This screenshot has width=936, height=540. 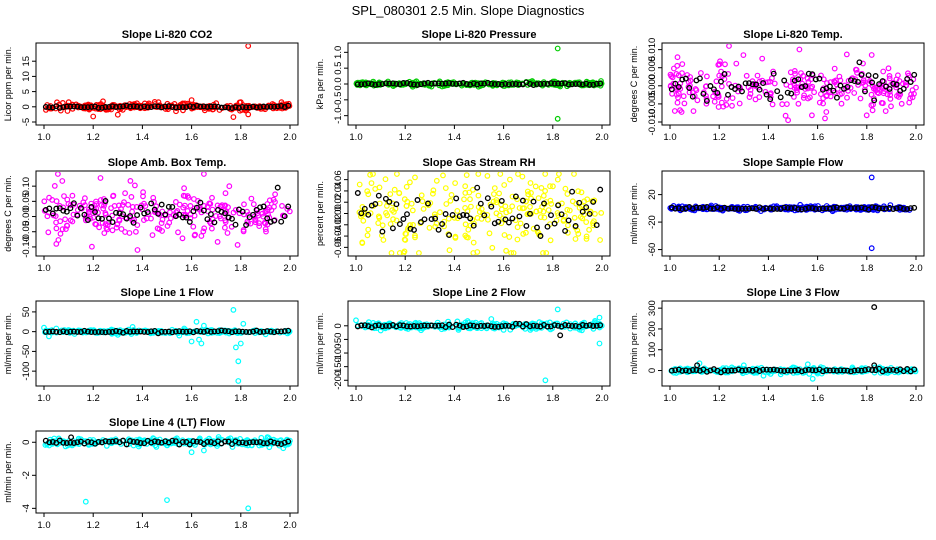 What do you see at coordinates (338, 115) in the screenshot?
I see `y-tick-label: -1.0` at bounding box center [338, 115].